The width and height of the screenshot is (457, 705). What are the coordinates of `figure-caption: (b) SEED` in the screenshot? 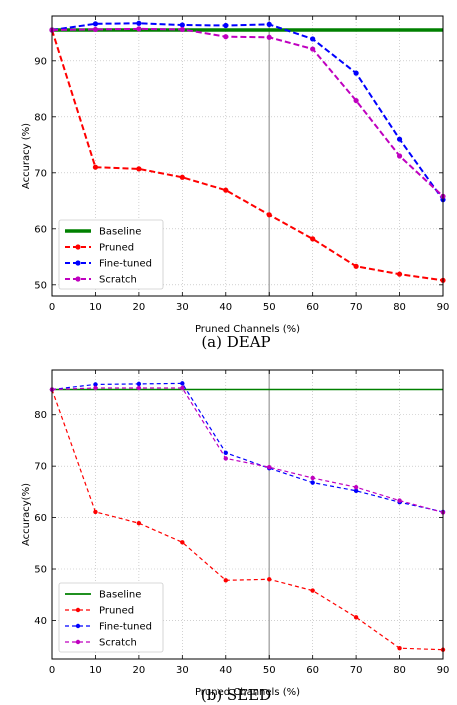 It's located at (236, 695).